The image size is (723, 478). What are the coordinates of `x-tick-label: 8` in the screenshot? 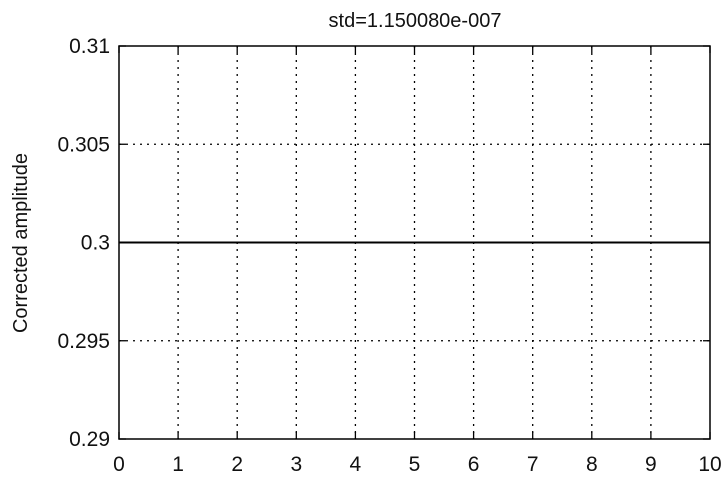 It's located at (592, 464).